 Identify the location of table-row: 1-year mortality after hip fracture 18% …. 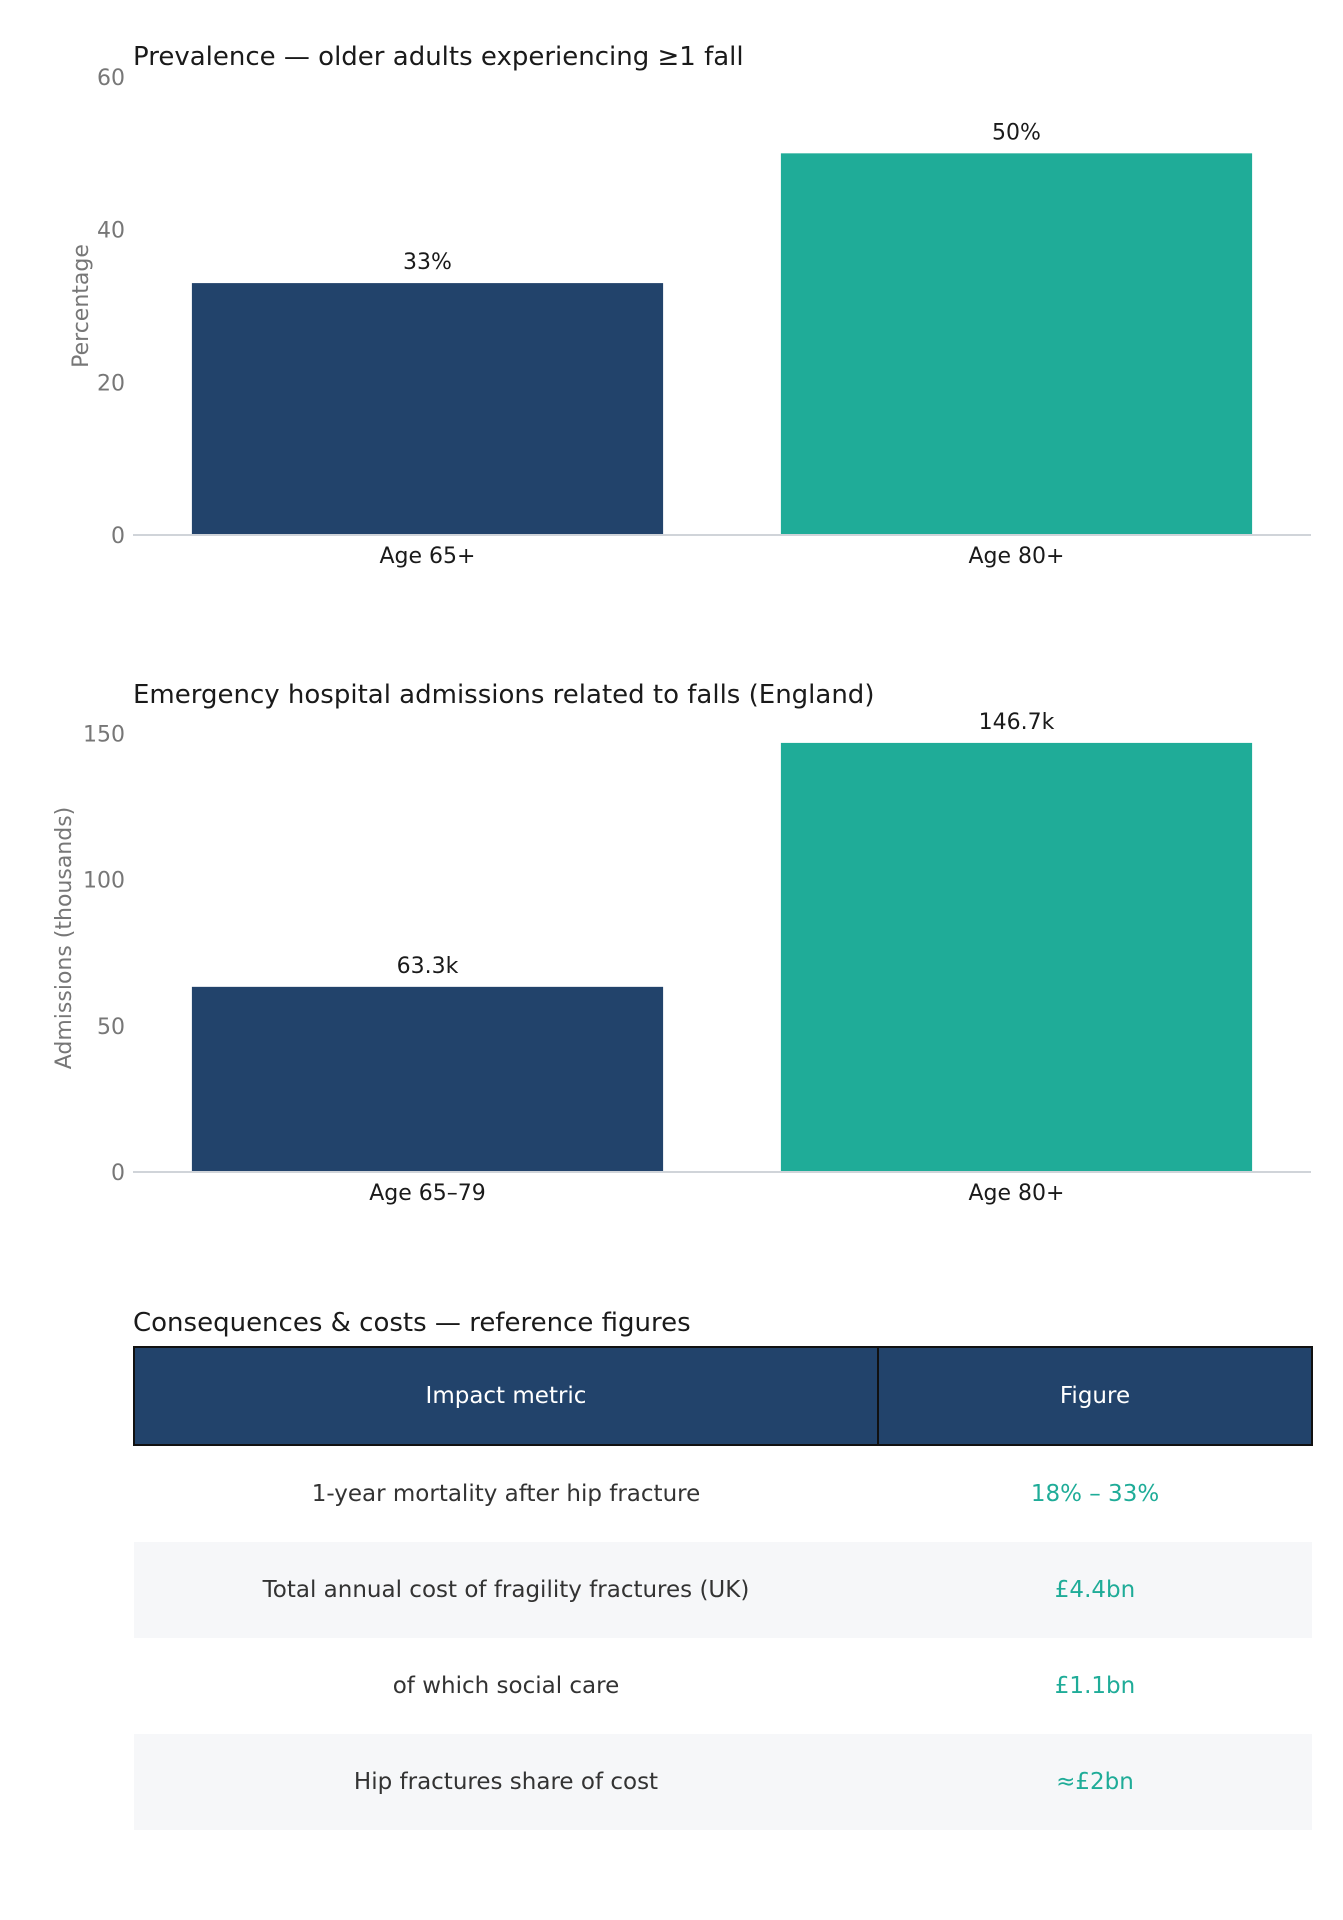
(723, 1493).